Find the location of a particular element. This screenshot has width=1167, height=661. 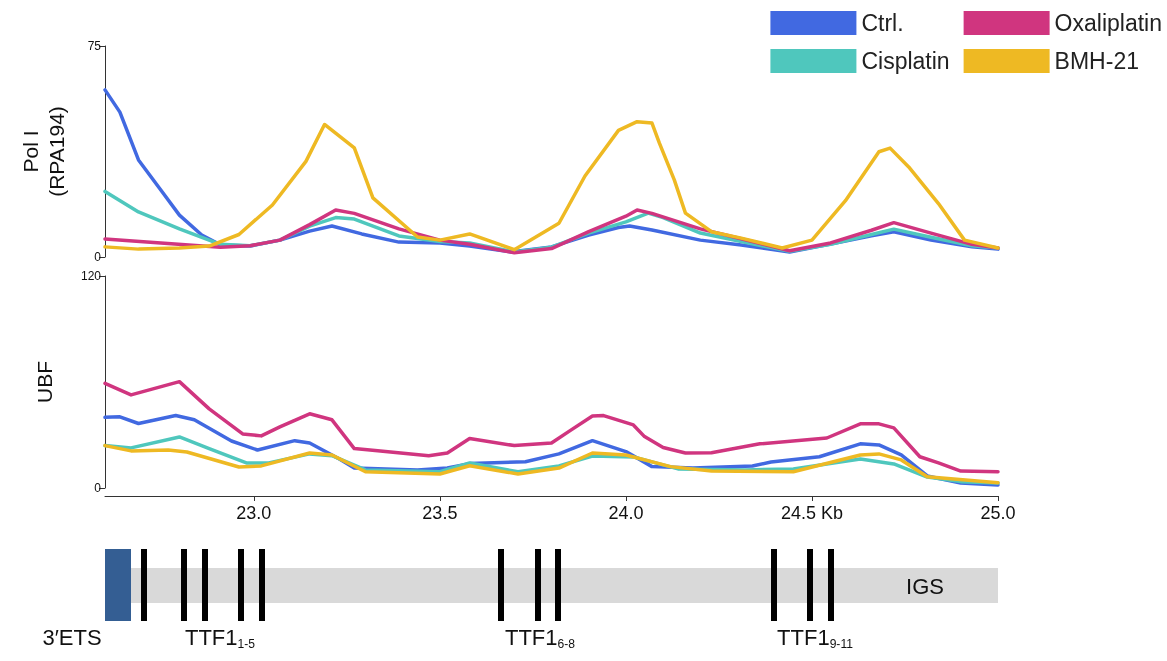

x-tick-label: 23.0 is located at coordinates (254, 513).